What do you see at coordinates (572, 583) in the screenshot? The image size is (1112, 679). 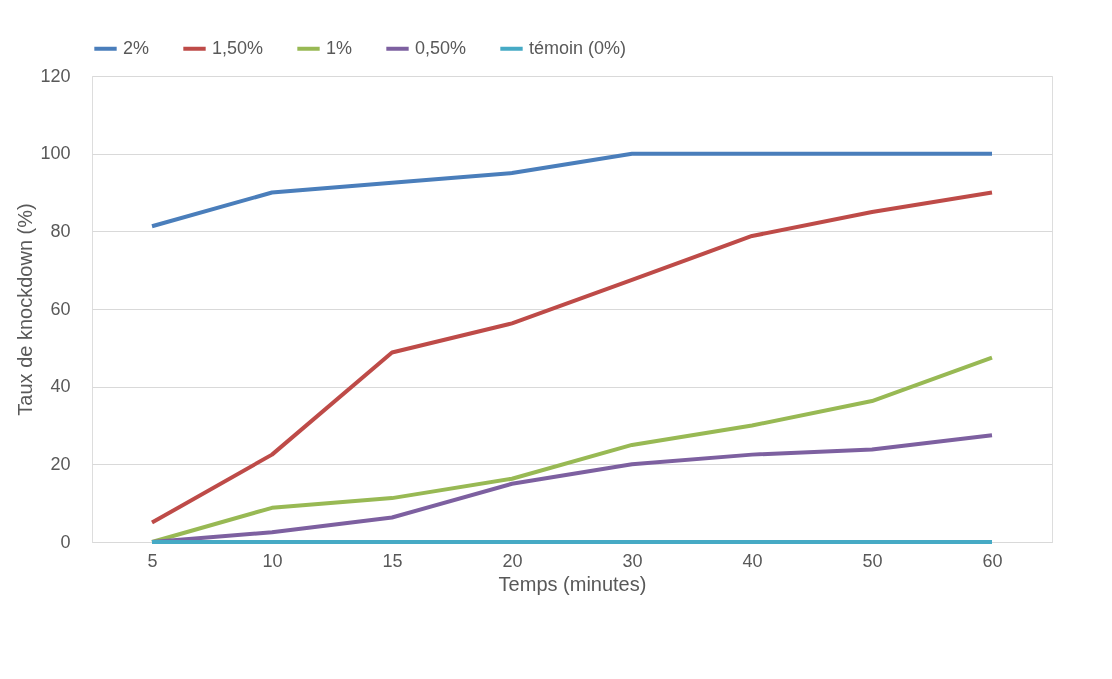 I see `x-axis-title: Temps (minutes)` at bounding box center [572, 583].